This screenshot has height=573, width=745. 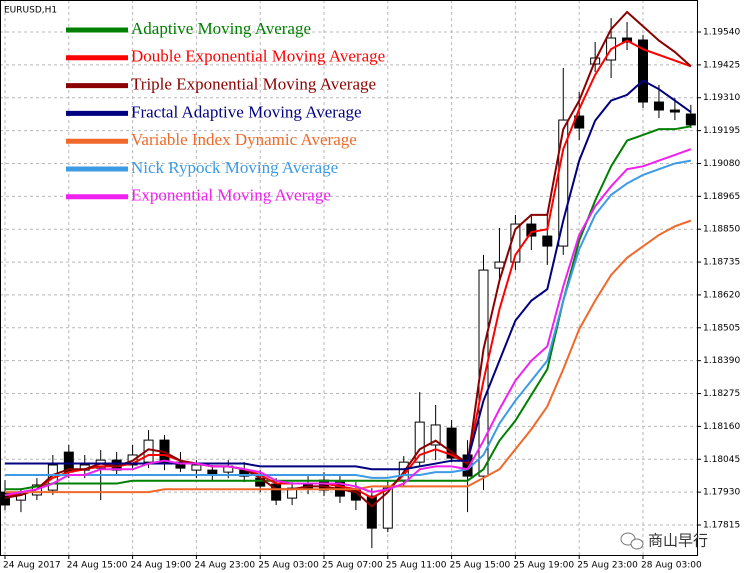 What do you see at coordinates (246, 111) in the screenshot?
I see `legend-label: Fractal Adaptive Moving Average` at bounding box center [246, 111].